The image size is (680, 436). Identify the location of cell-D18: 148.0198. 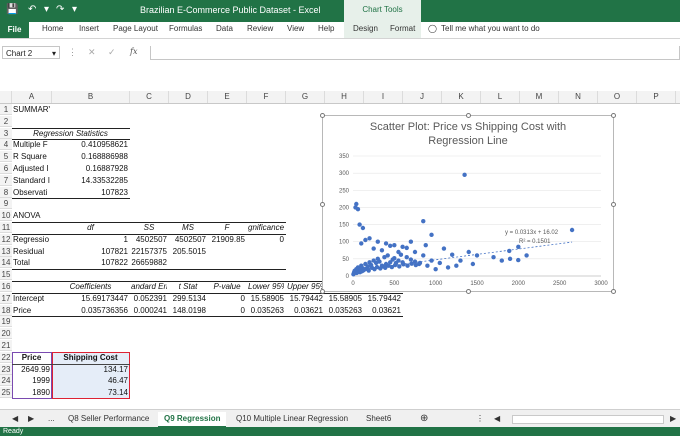
(189, 310).